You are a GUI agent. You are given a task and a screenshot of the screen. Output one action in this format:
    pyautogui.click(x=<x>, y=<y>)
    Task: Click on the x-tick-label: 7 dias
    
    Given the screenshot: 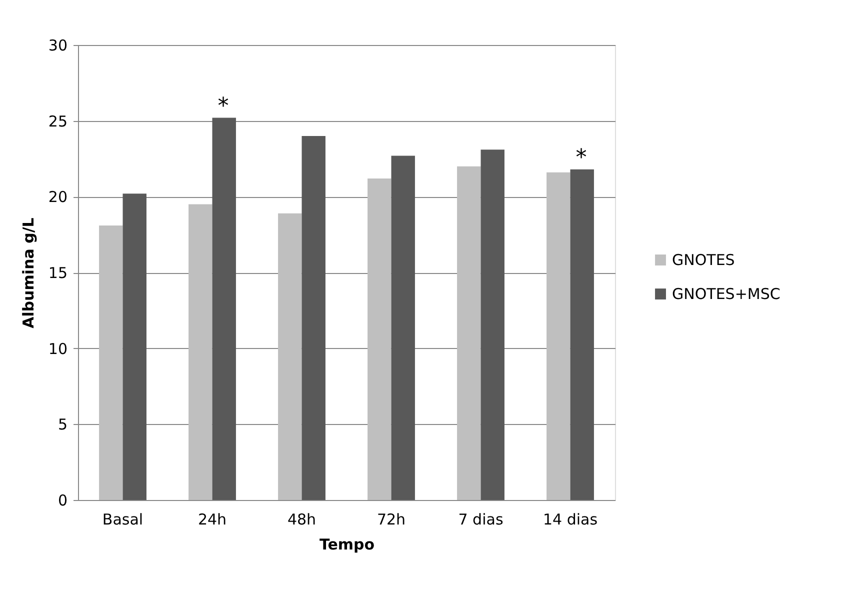 What is the action you would take?
    pyautogui.click(x=481, y=519)
    